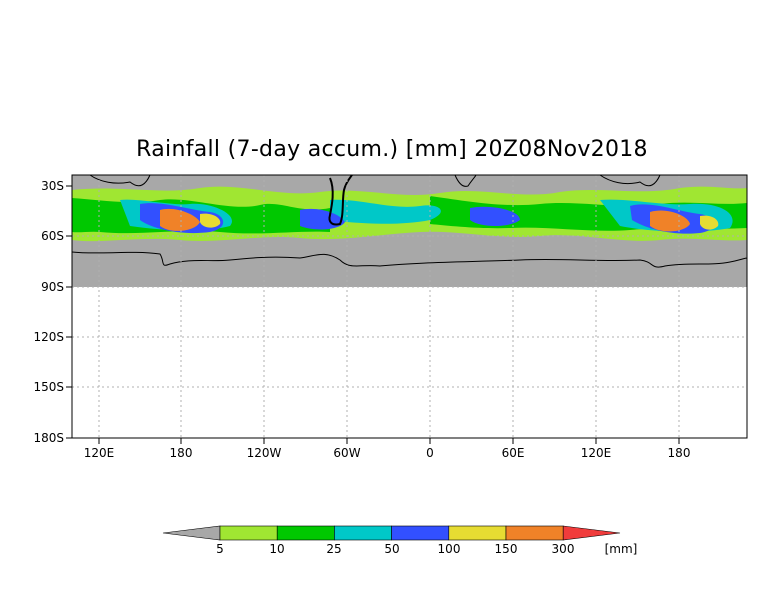 This screenshot has width=784, height=612. I want to click on colorbar-label: 150, so click(506, 549).